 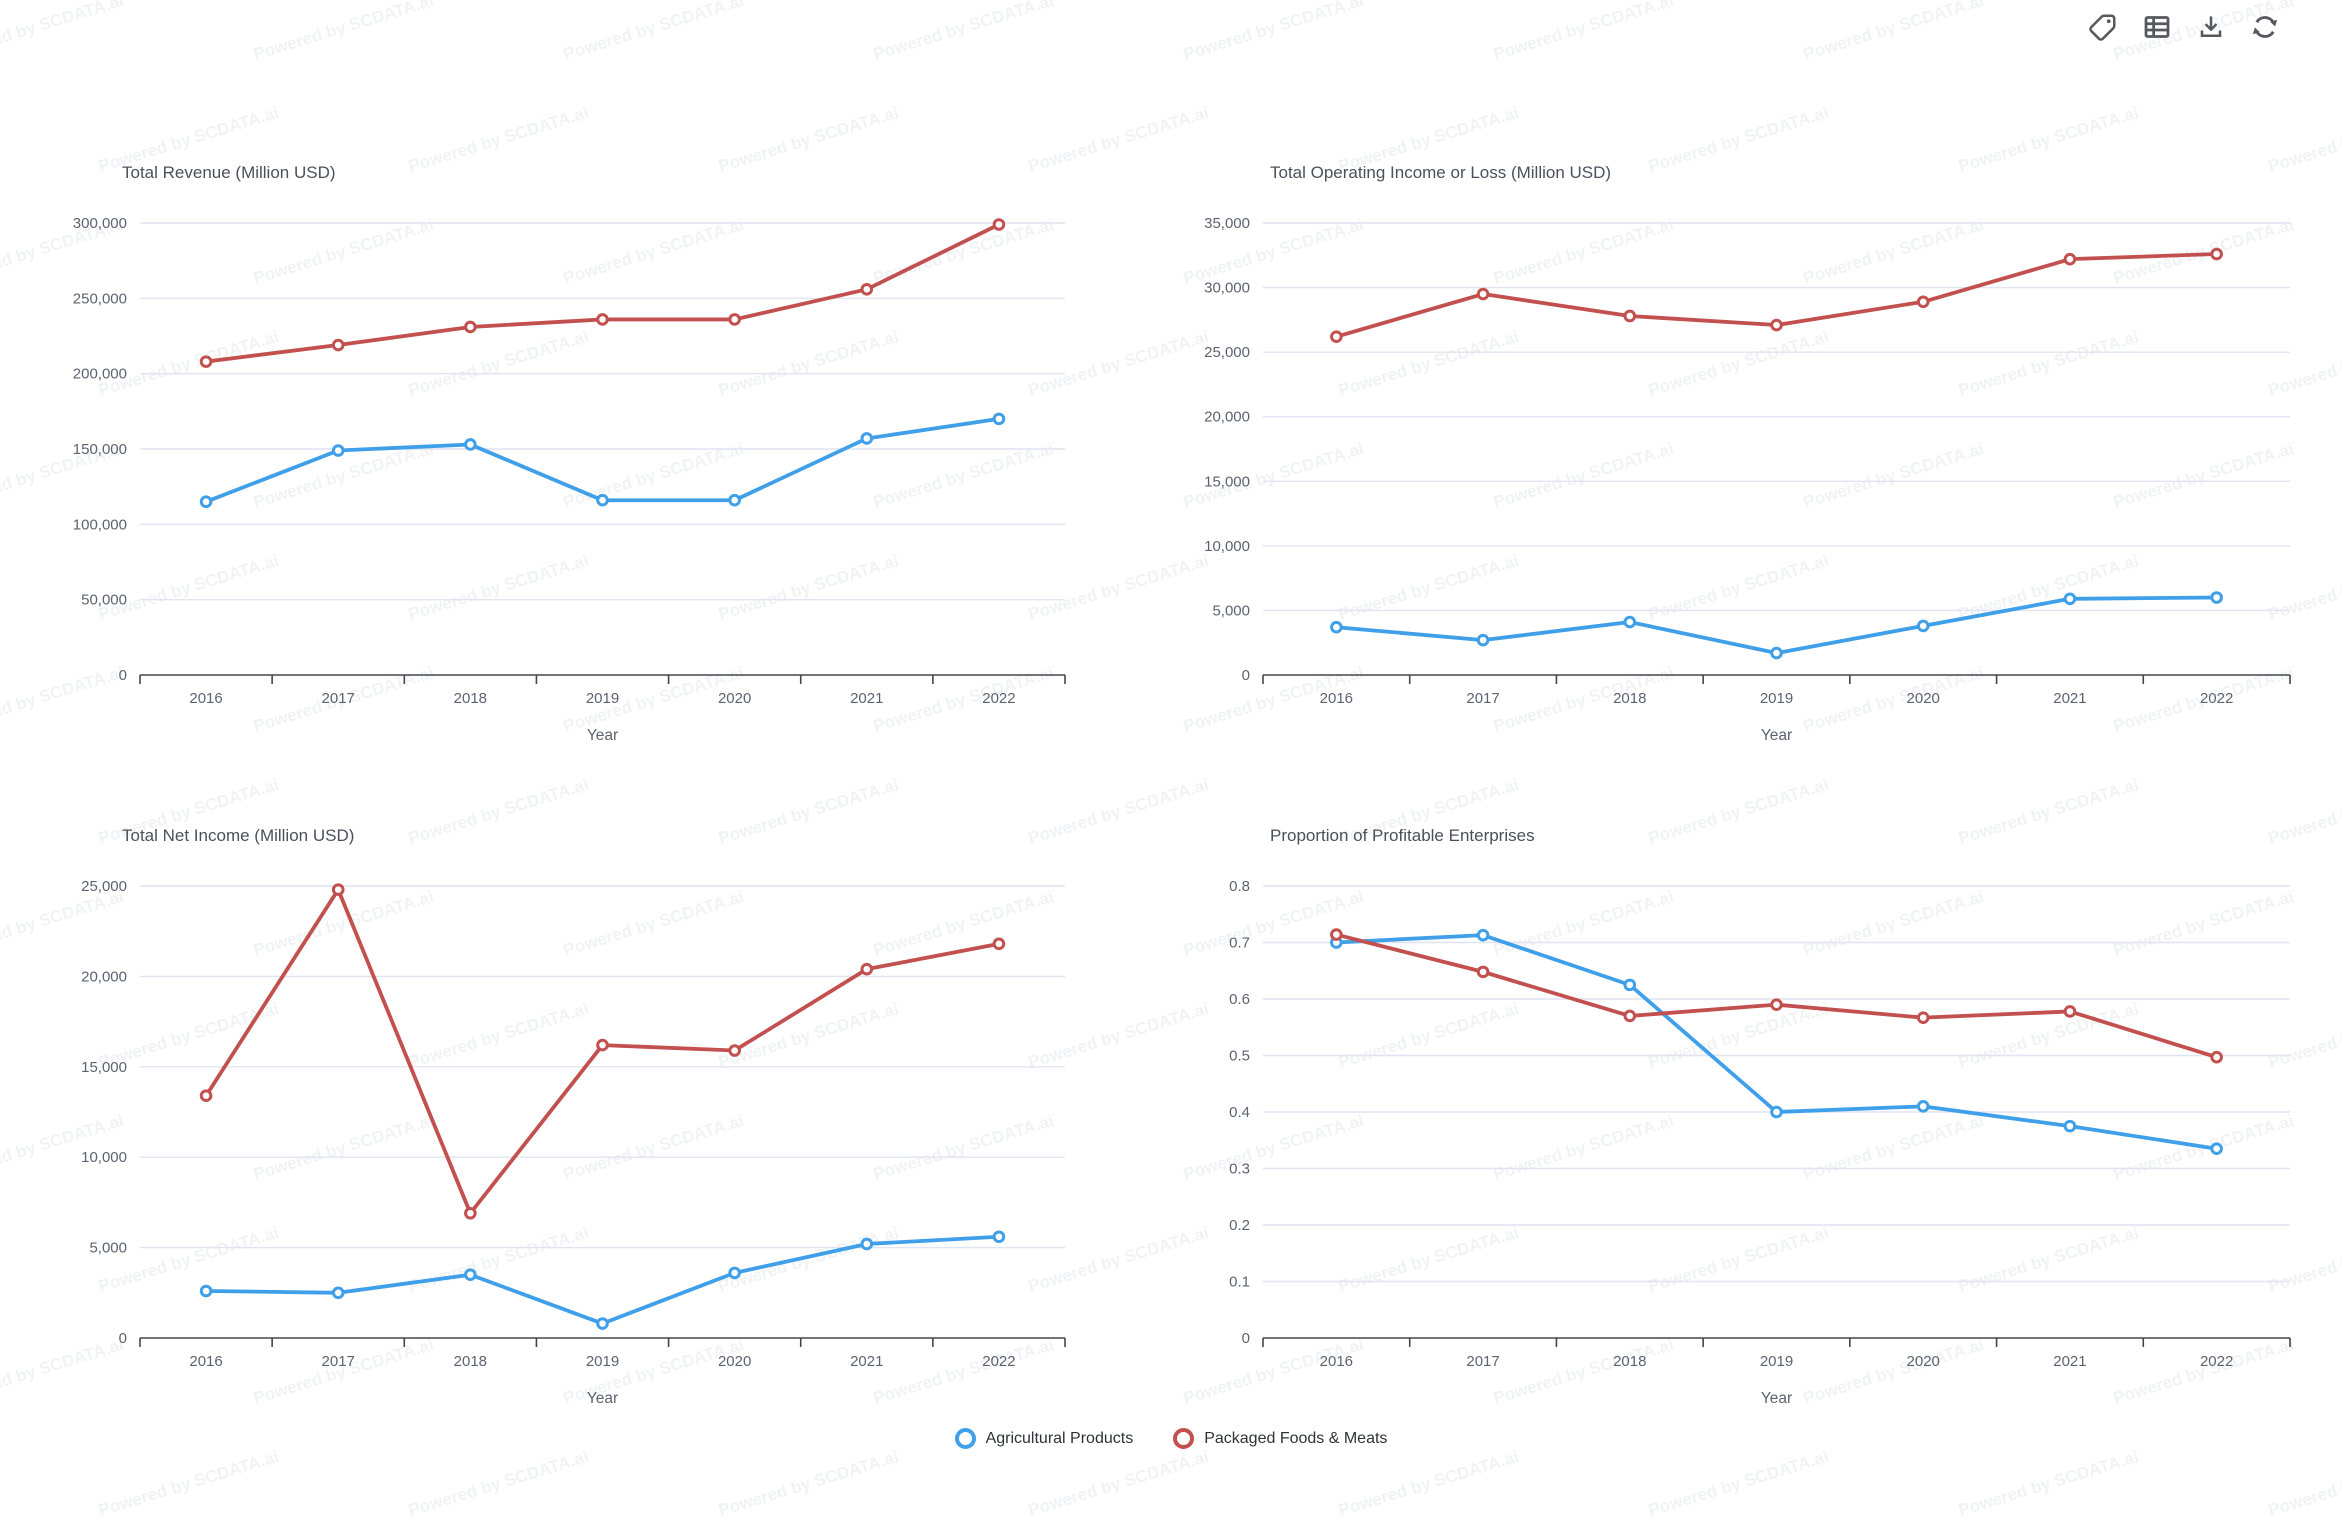 I want to click on svg-text: 0.8, so click(x=1239, y=886).